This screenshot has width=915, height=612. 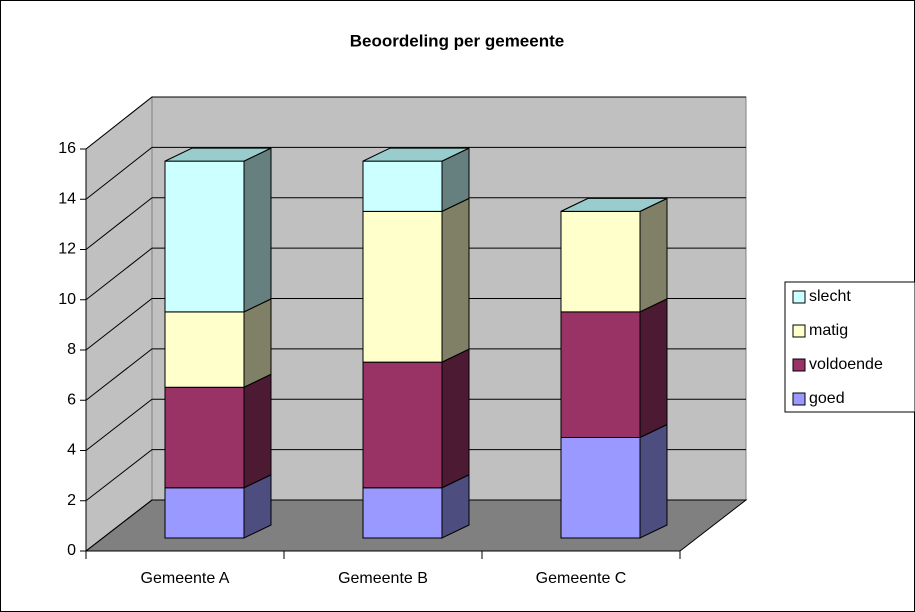 What do you see at coordinates (71, 550) in the screenshot?
I see `y-tick-label: 0` at bounding box center [71, 550].